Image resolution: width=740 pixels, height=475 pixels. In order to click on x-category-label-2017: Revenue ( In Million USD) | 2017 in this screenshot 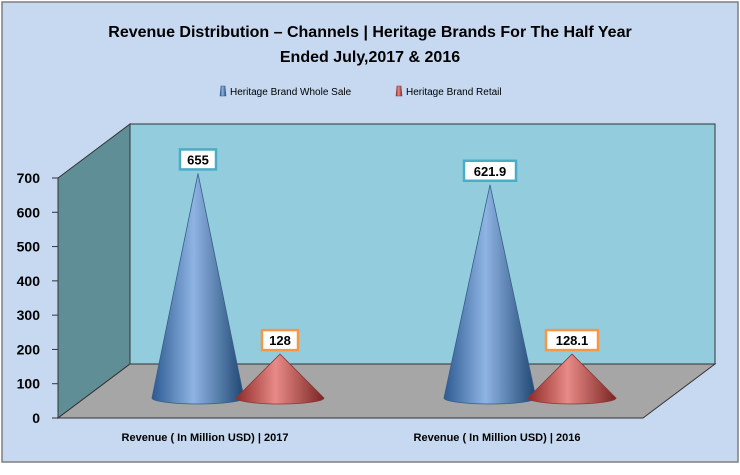, I will do `click(205, 438)`.